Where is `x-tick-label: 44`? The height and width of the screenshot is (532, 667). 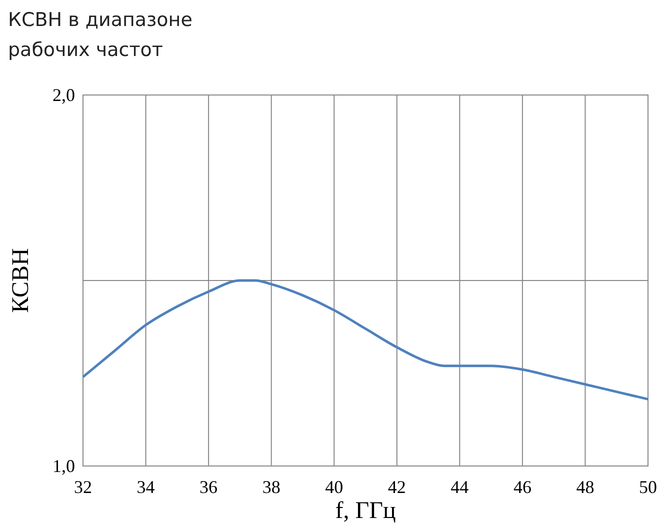
x-tick-label: 44 is located at coordinates (459, 487).